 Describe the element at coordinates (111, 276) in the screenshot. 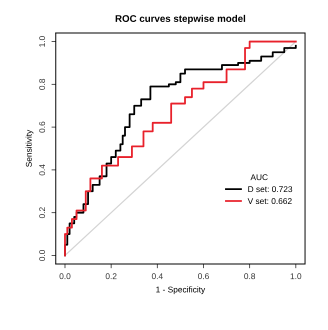

I see `x-tick-label: 0.2` at that location.